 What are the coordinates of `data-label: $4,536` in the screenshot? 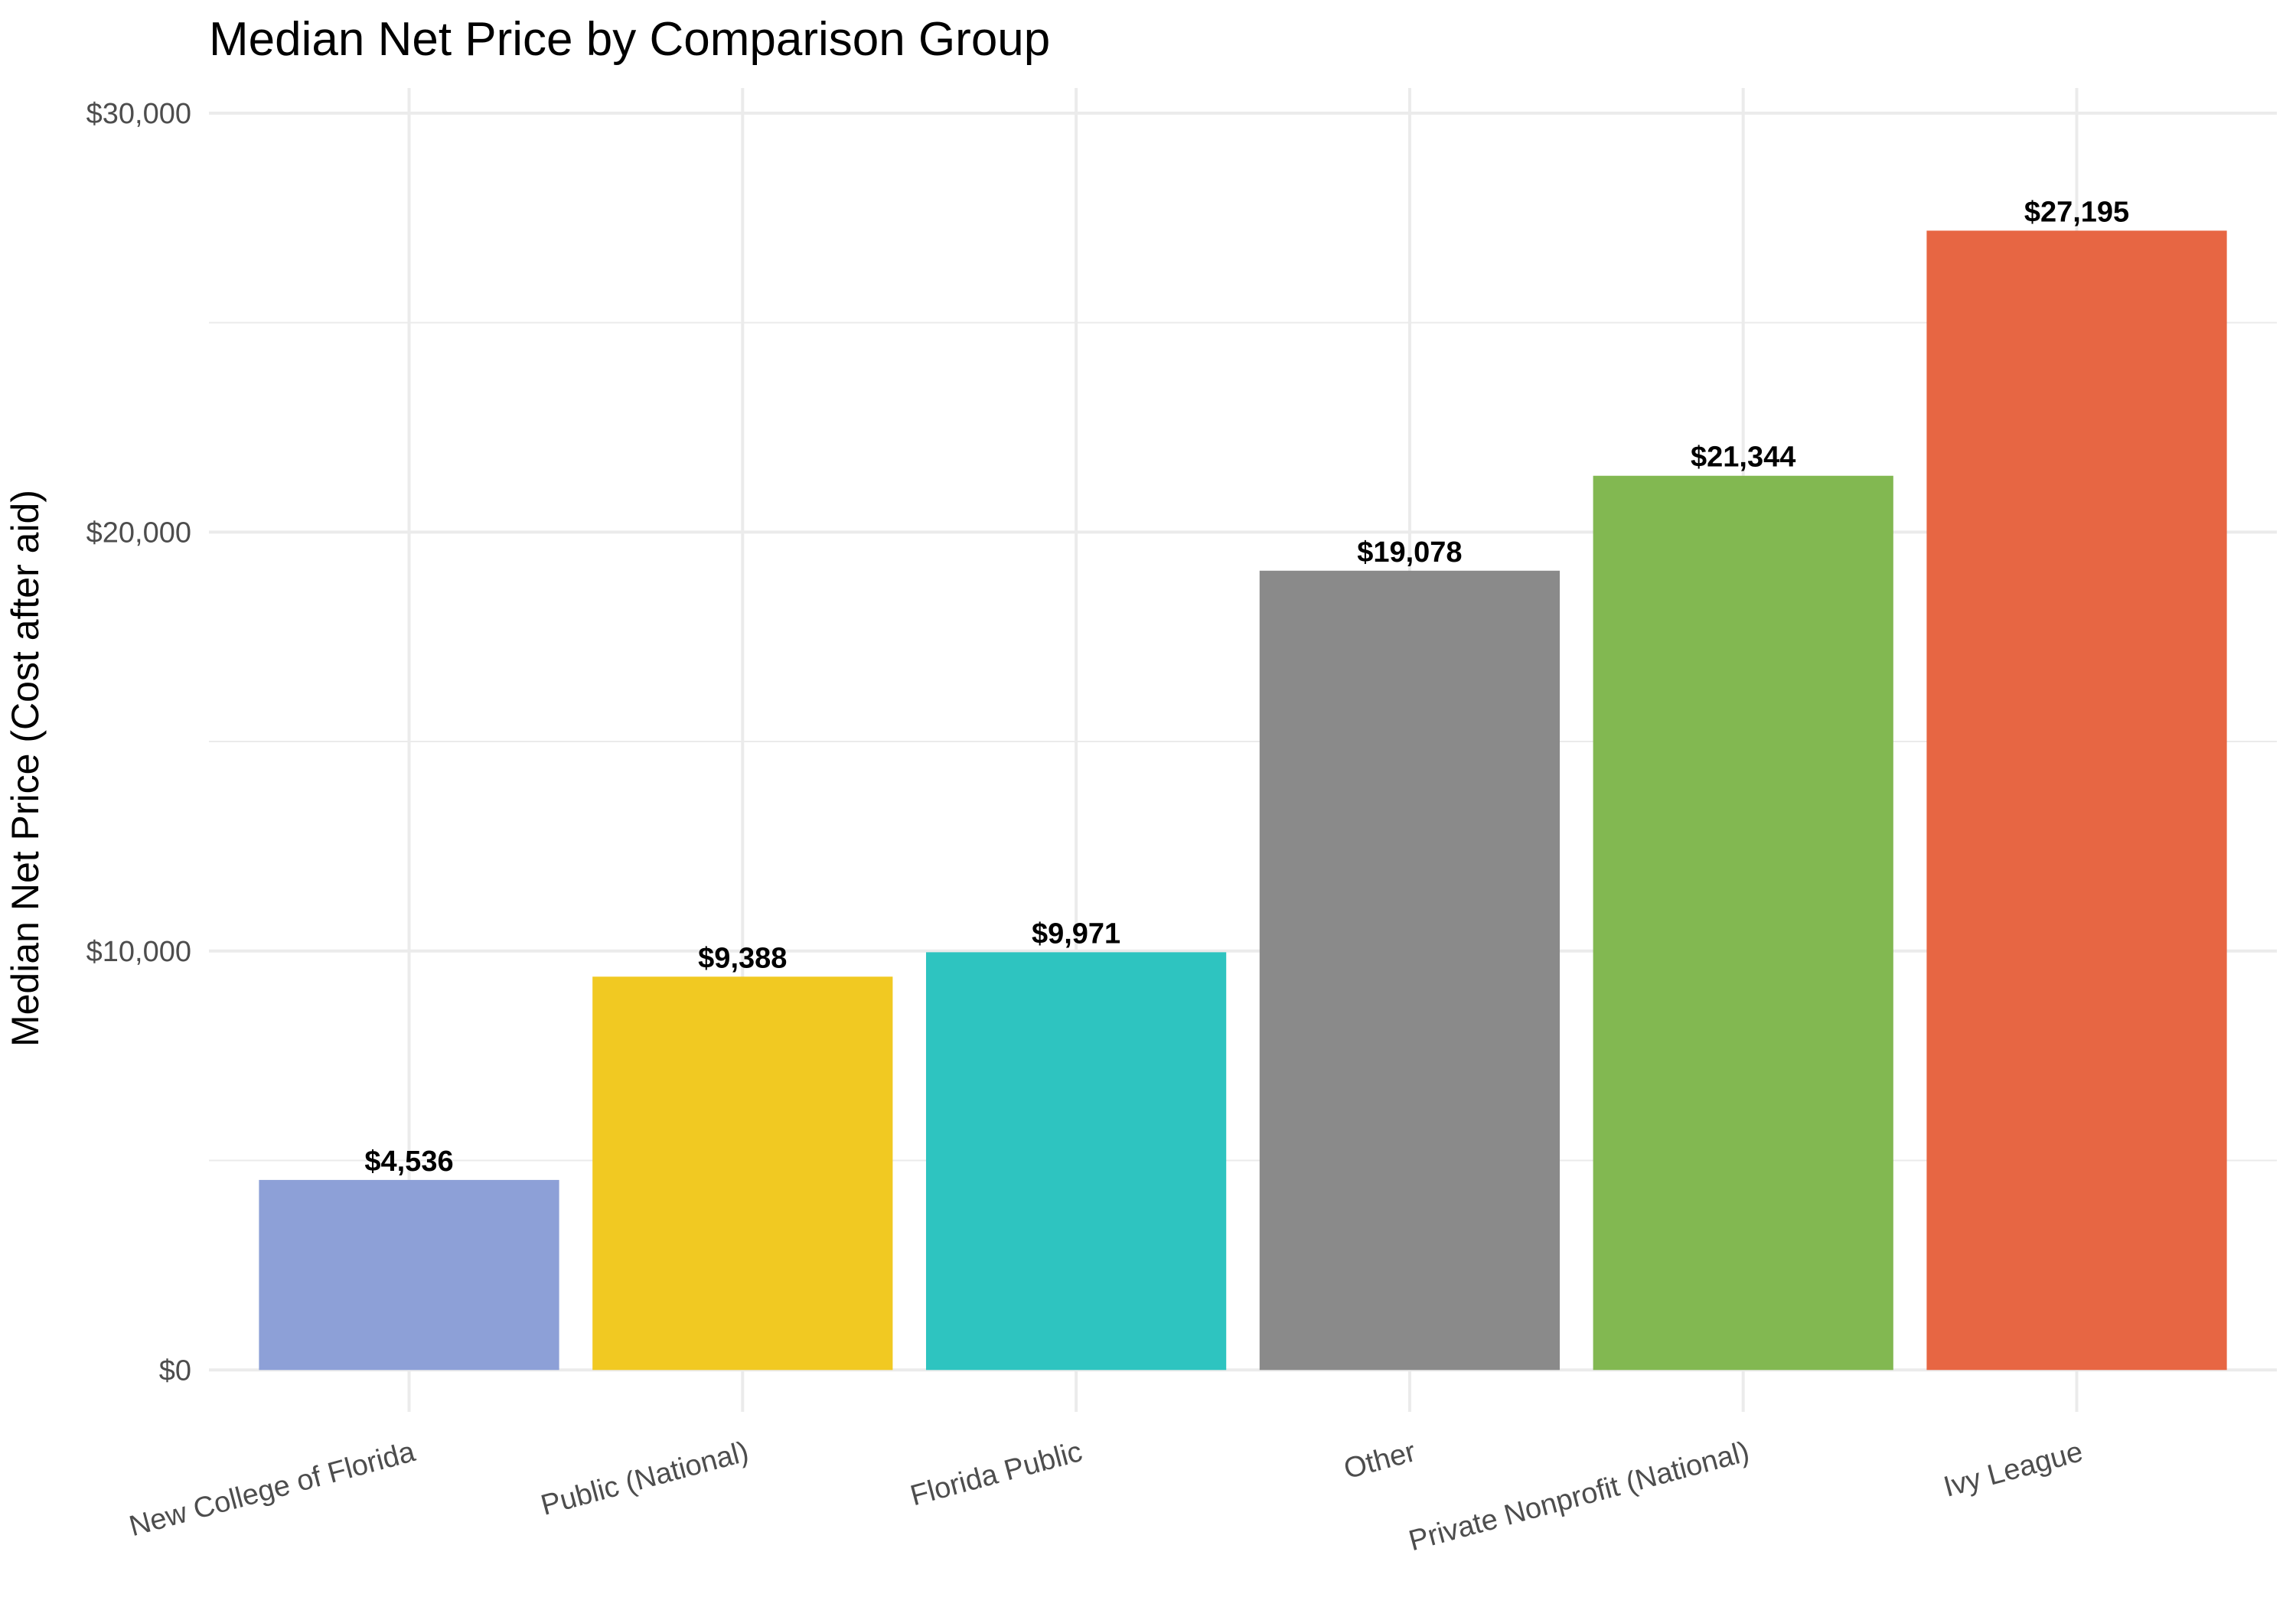 It's located at (408, 1162).